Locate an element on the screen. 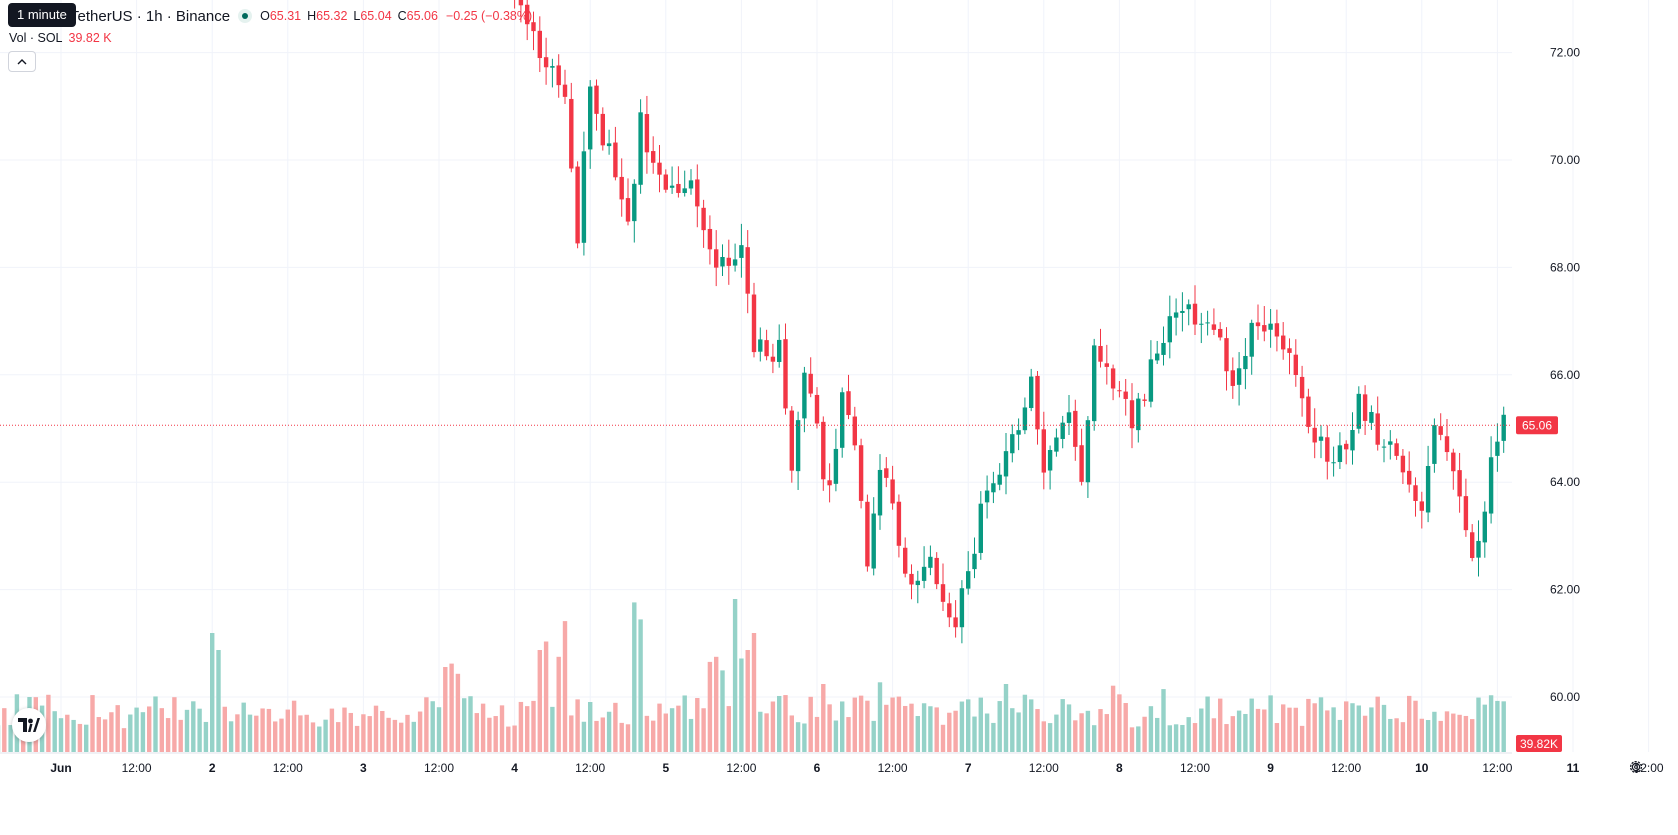 This screenshot has height=835, width=1678. chart-settings-button is located at coordinates (1636, 767).